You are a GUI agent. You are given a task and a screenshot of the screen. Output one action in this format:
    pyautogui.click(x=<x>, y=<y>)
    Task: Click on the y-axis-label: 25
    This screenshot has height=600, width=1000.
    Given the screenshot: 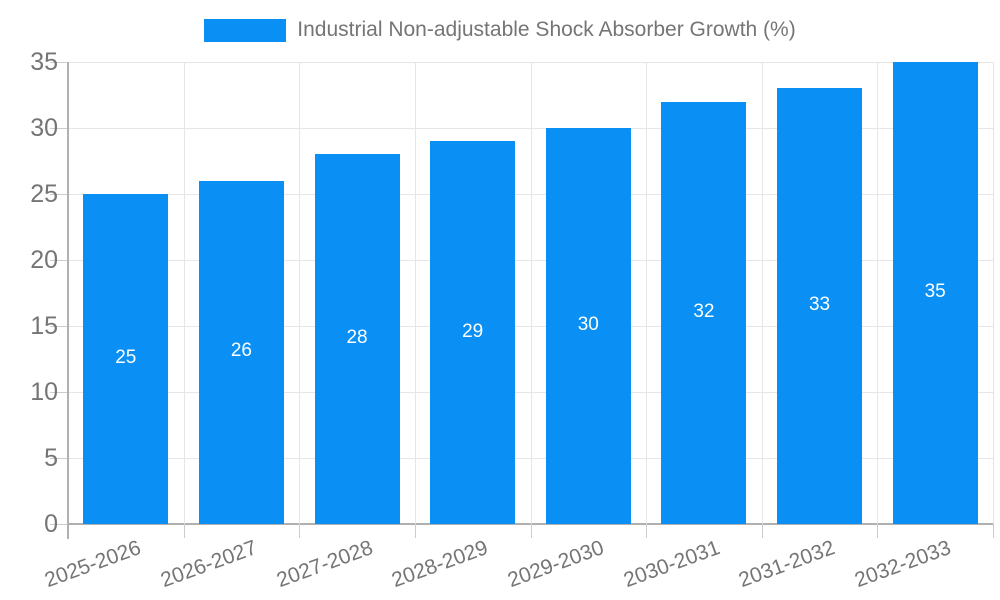 What is the action you would take?
    pyautogui.click(x=44, y=194)
    